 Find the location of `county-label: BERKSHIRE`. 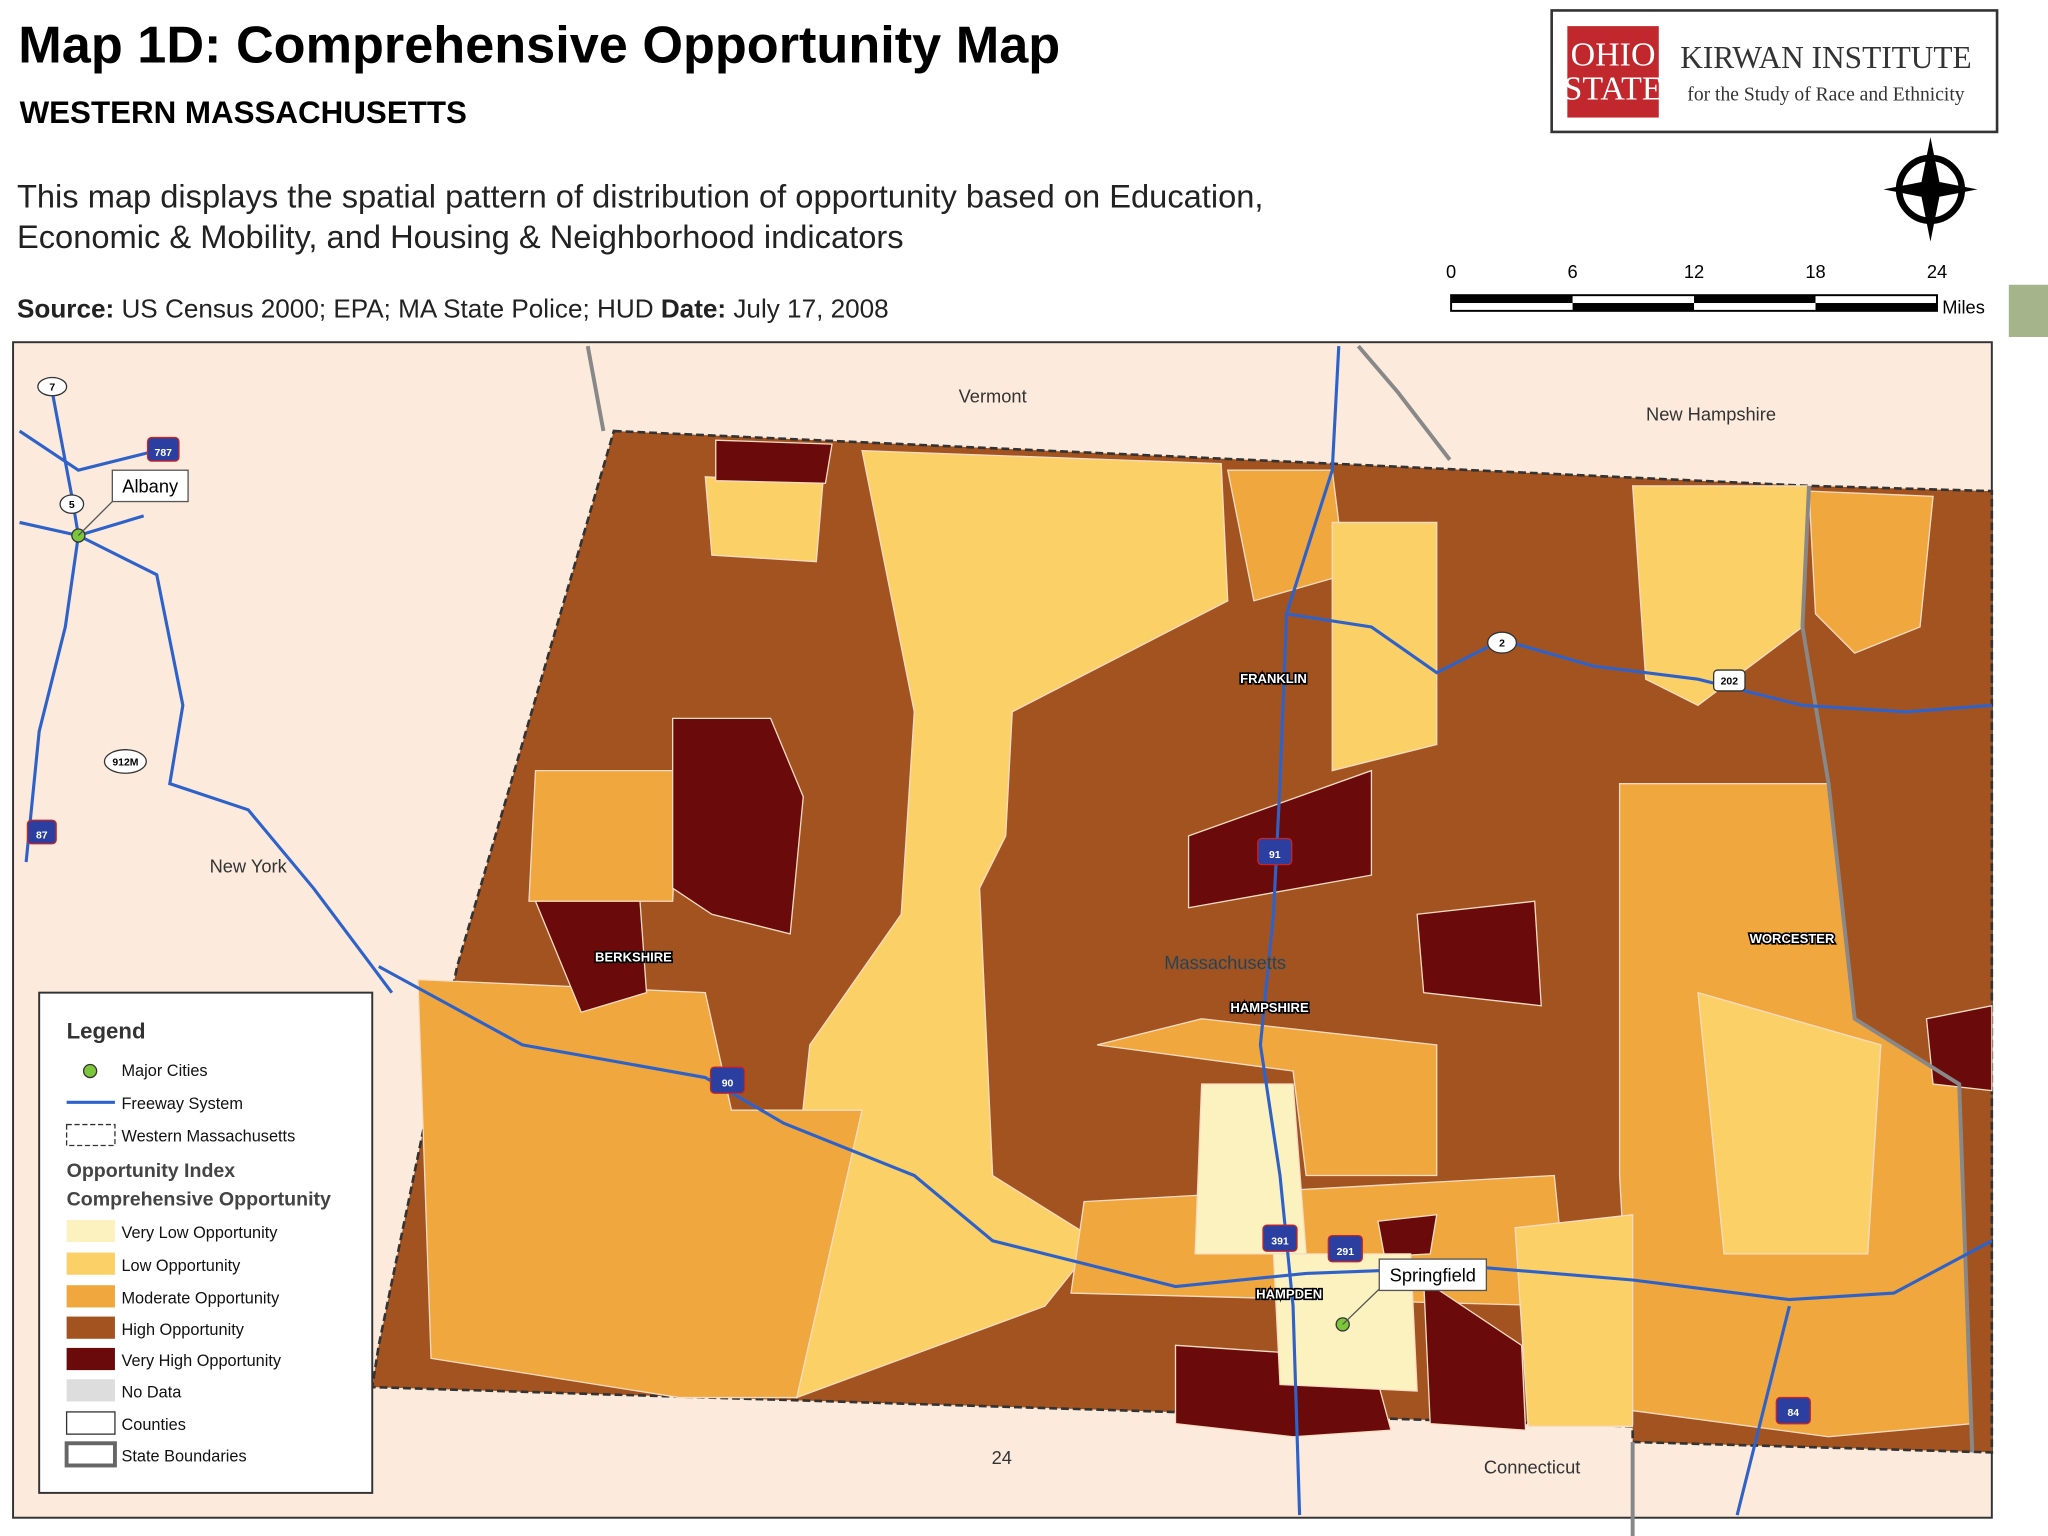

county-label: BERKSHIRE is located at coordinates (633, 956).